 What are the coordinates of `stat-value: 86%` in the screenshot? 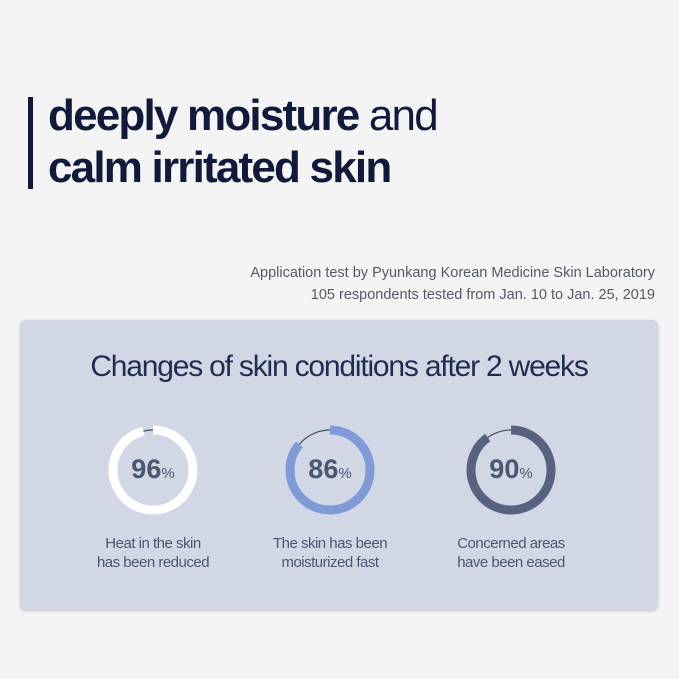 It's located at (330, 469).